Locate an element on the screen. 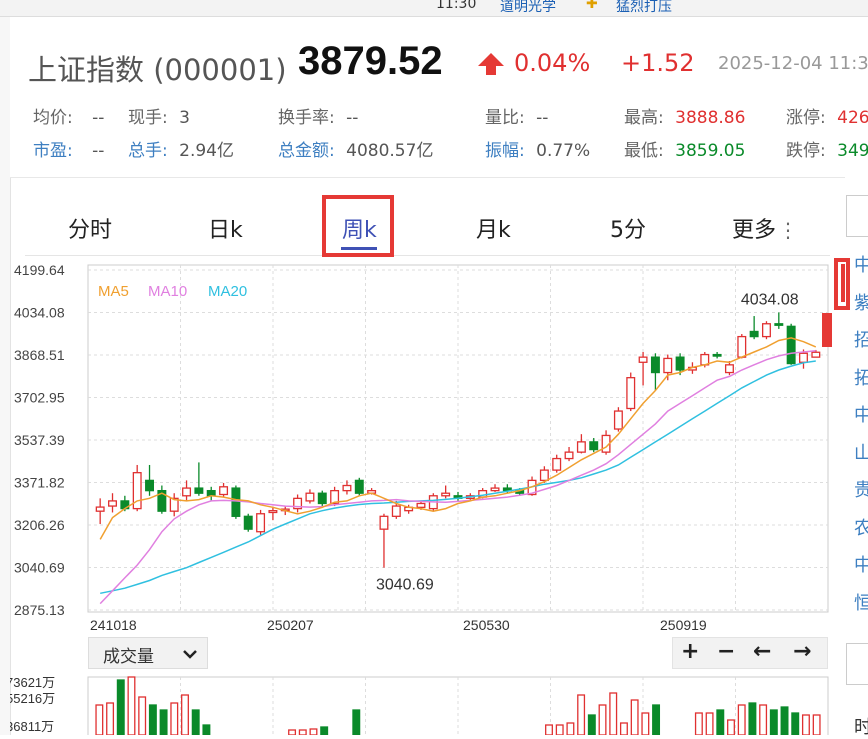 The height and width of the screenshot is (739, 868). tab-minute: 分时 is located at coordinates (90, 230).